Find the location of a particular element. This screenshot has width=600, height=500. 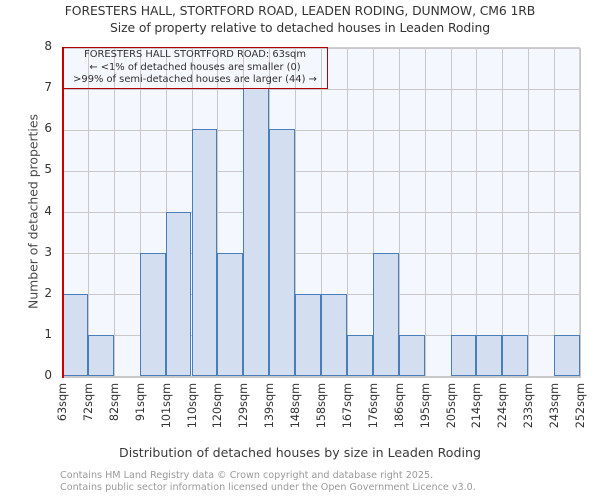

y-axis-title: Number of detached properties is located at coordinates (33, 211).